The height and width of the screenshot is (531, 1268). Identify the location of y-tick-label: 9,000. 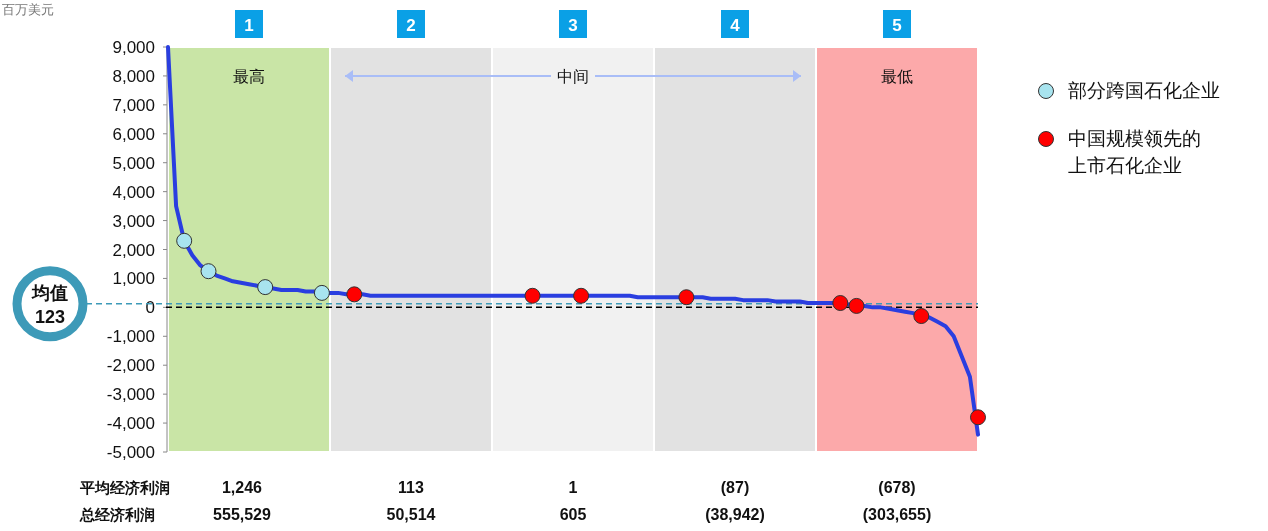
(133, 47).